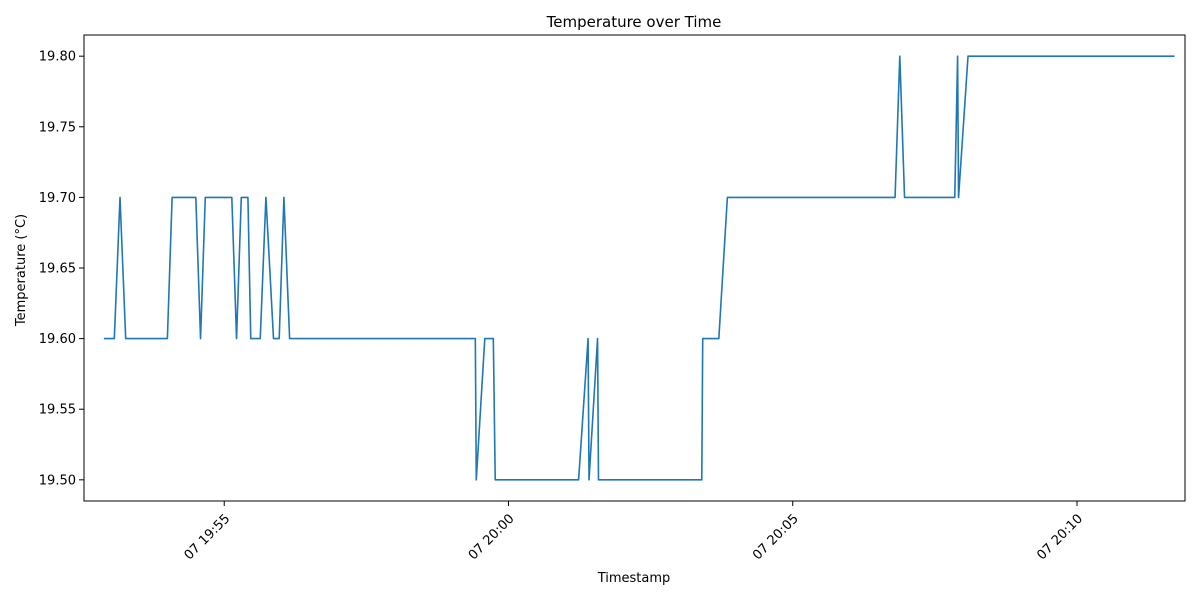  What do you see at coordinates (208, 537) in the screenshot?
I see `x-tick-label: 07 19:55` at bounding box center [208, 537].